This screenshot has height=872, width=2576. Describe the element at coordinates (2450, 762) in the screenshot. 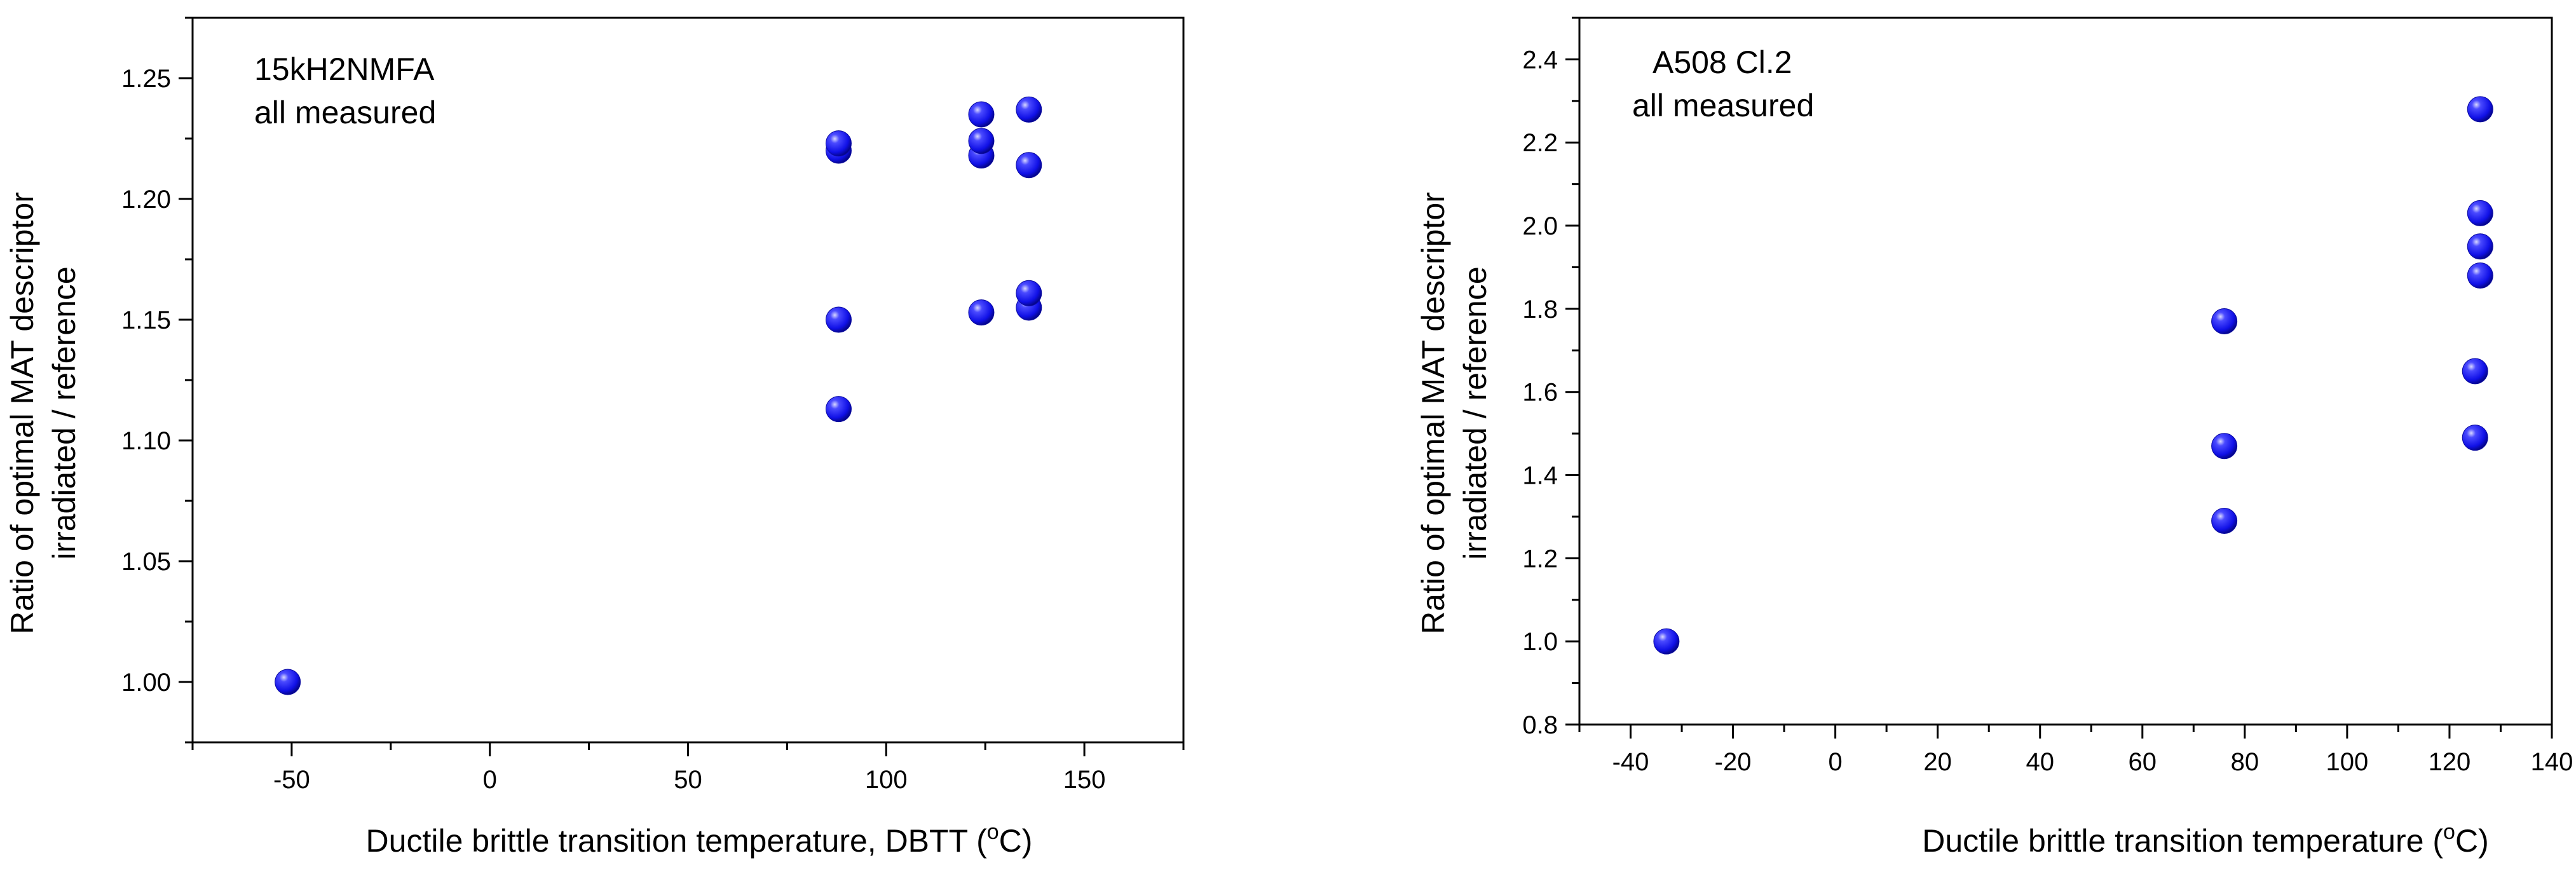

I see `x-tick-label: 120` at that location.